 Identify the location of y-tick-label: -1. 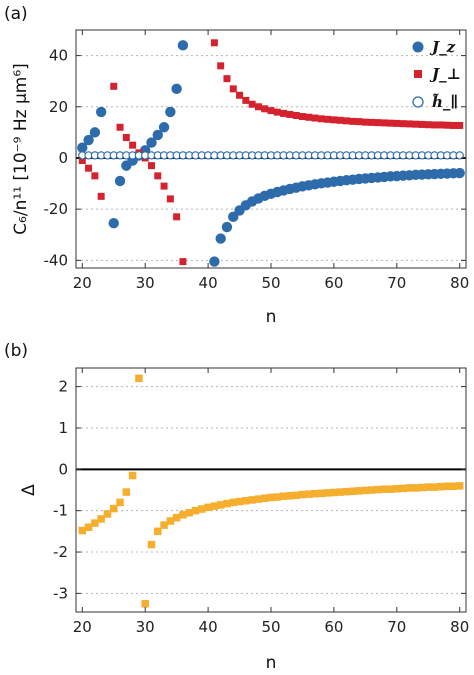
(60, 511).